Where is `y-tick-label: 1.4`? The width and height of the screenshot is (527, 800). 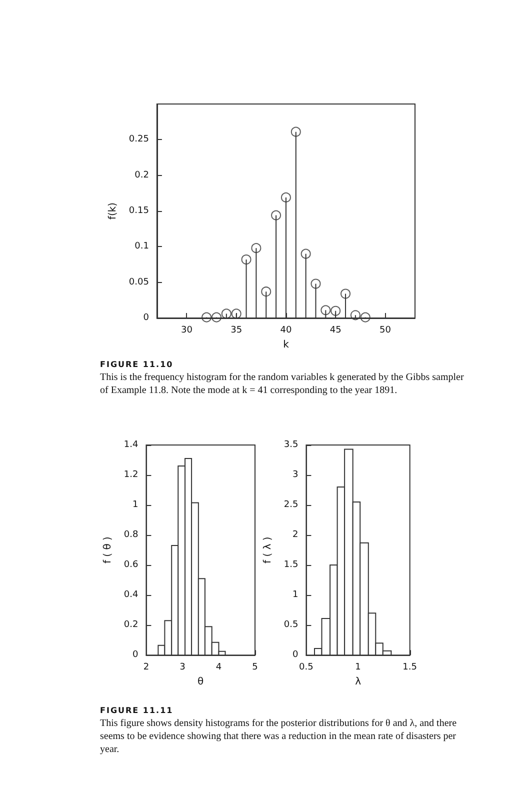
y-tick-label: 1.4 is located at coordinates (131, 445).